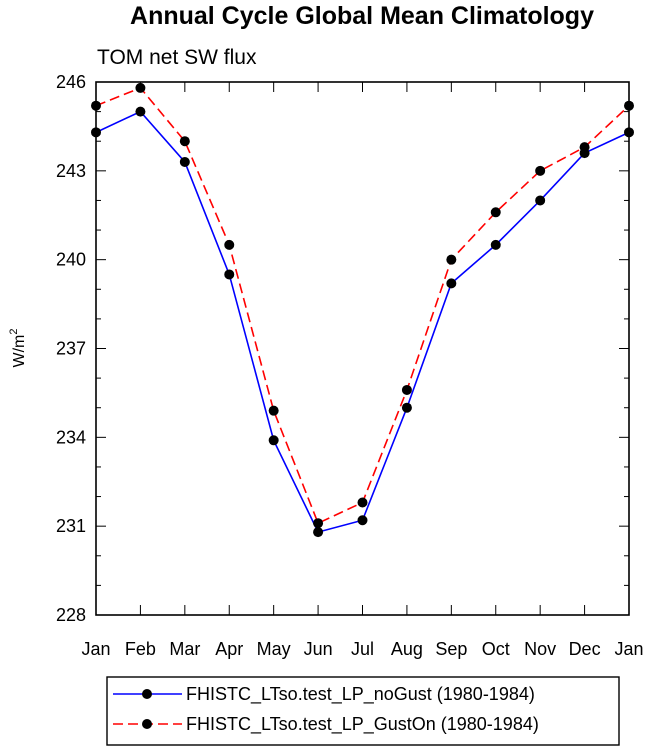 The width and height of the screenshot is (648, 753). Describe the element at coordinates (362, 16) in the screenshot. I see `chart-title: Annual Cycle Global Mean Climatology` at that location.